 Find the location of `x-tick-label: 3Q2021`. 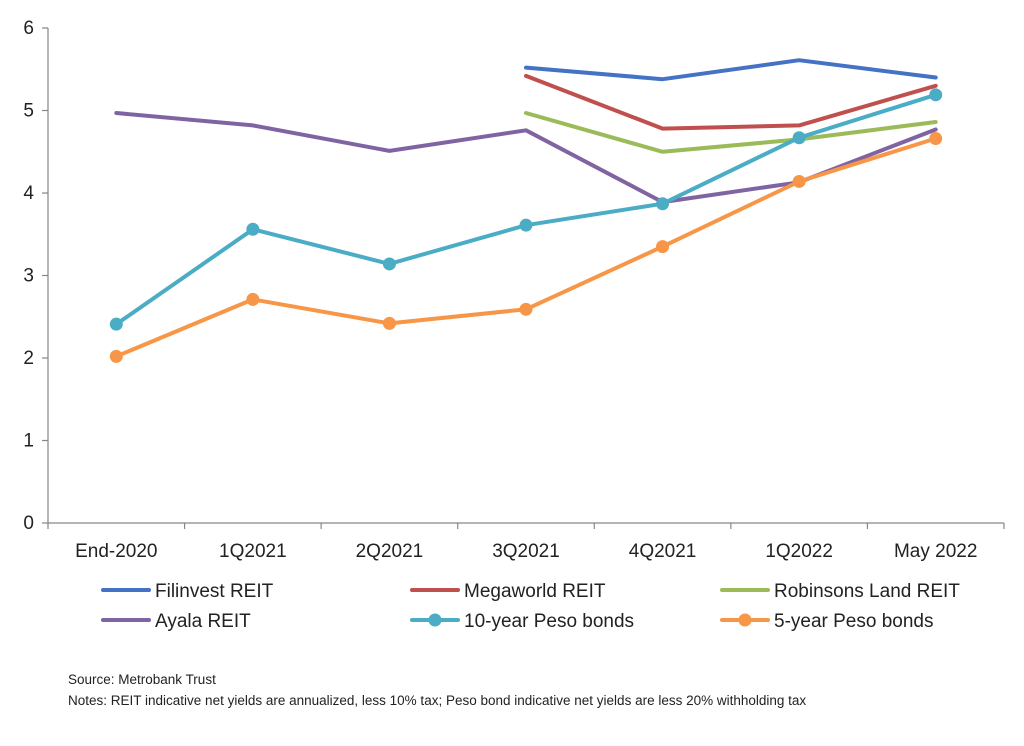

x-tick-label: 3Q2021 is located at coordinates (526, 551).